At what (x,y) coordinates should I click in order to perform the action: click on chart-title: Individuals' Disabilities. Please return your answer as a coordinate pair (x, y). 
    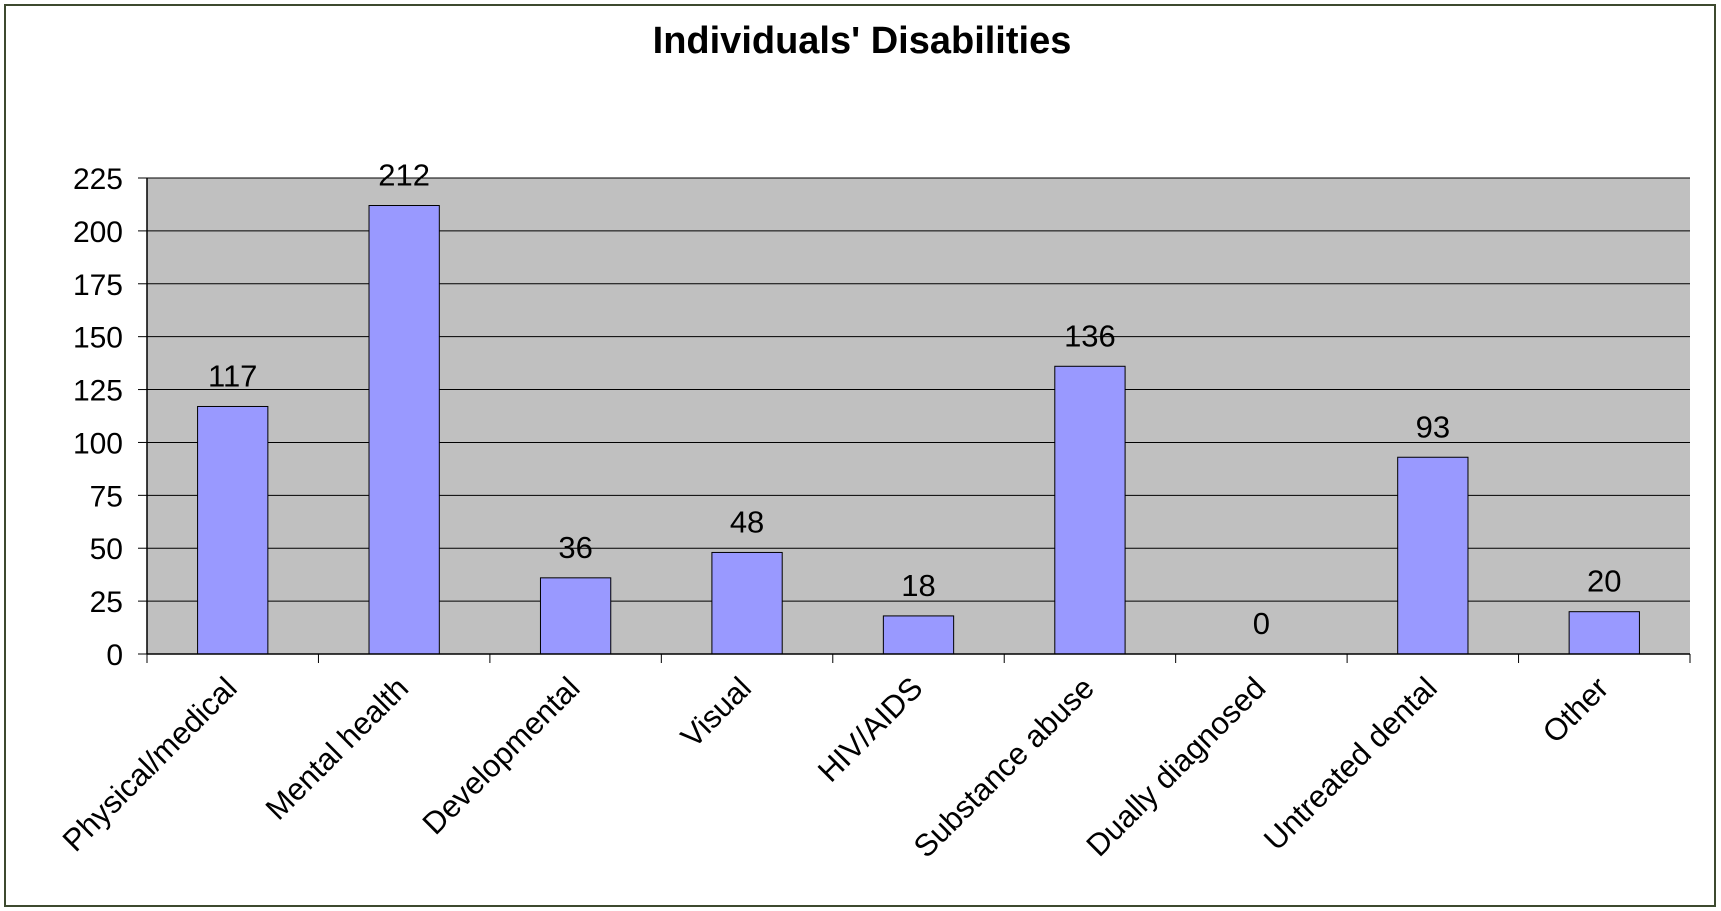
    Looking at the image, I should click on (862, 41).